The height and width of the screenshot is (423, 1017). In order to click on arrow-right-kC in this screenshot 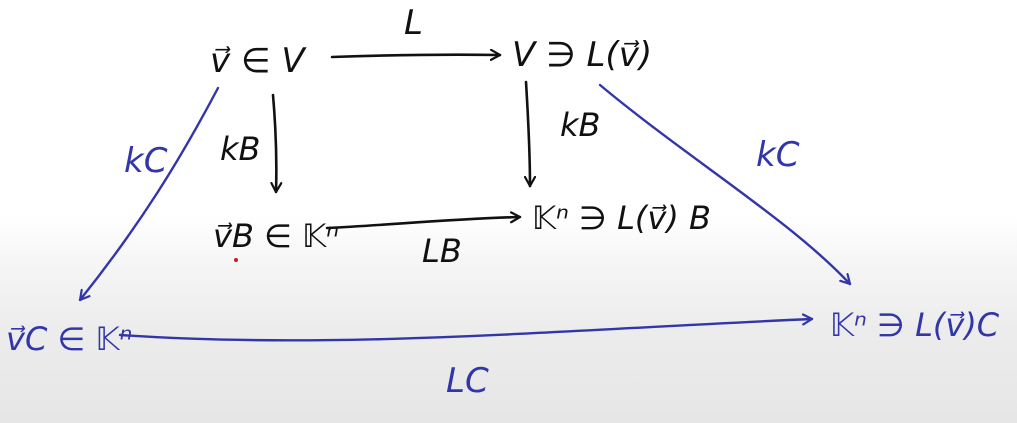, I will do `click(725, 184)`.